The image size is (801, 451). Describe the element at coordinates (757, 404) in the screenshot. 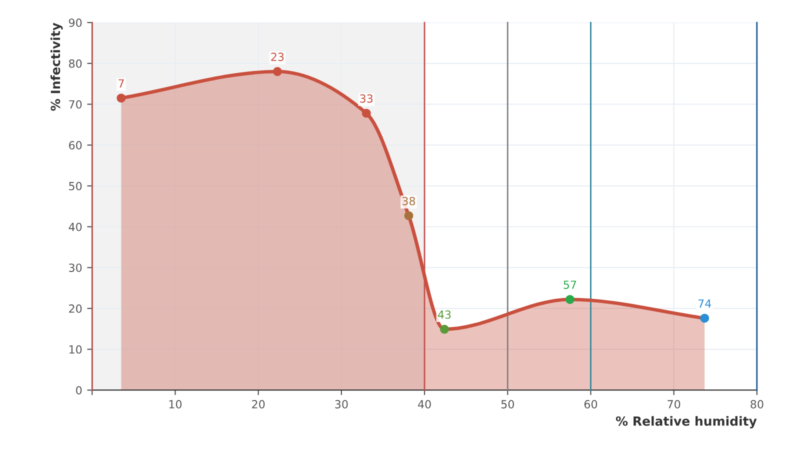

I see `x-tick-label: 80` at that location.